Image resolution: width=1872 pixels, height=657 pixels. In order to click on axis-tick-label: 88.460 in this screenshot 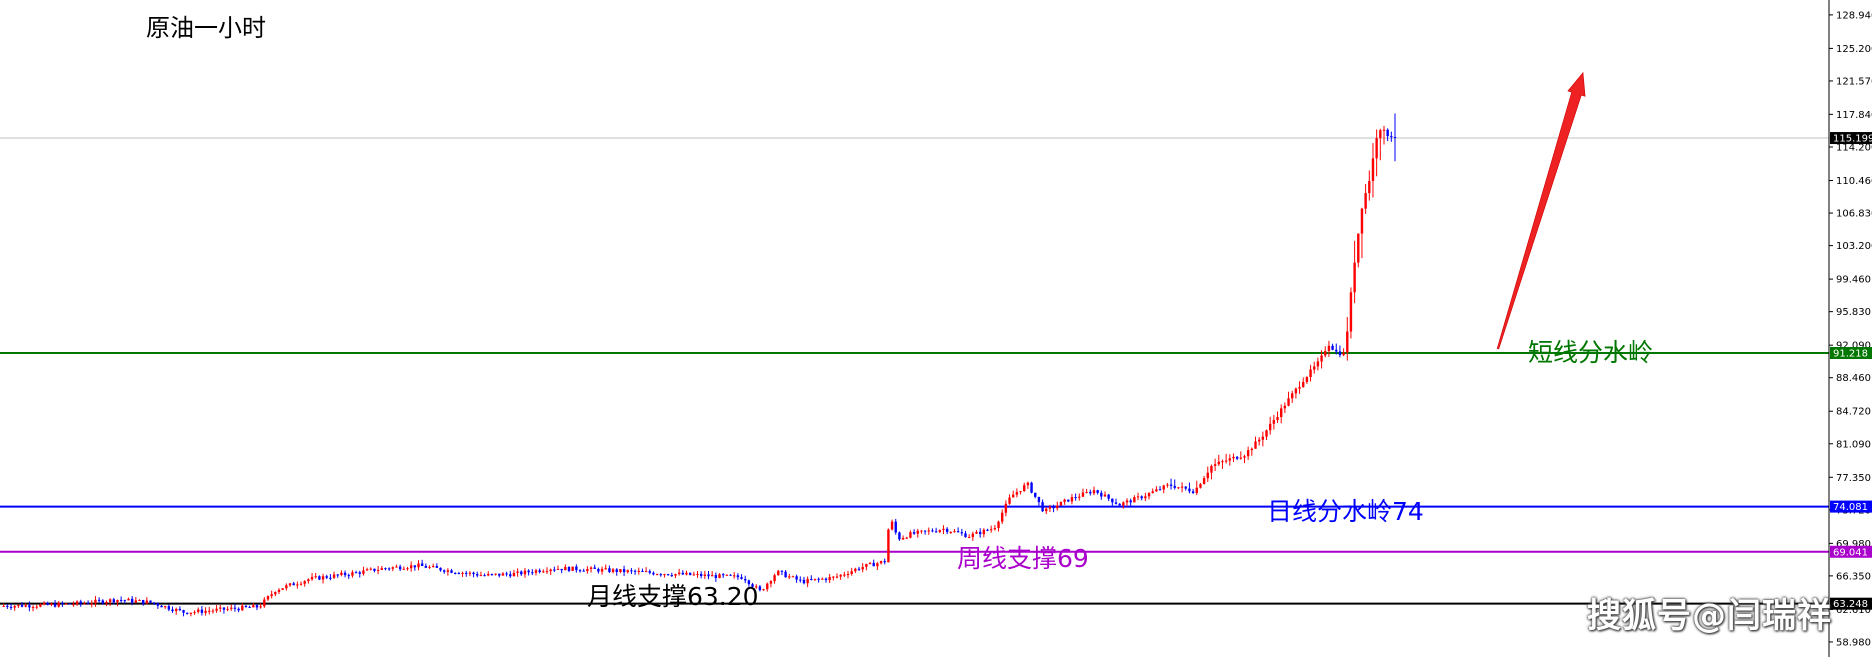, I will do `click(1853, 378)`.